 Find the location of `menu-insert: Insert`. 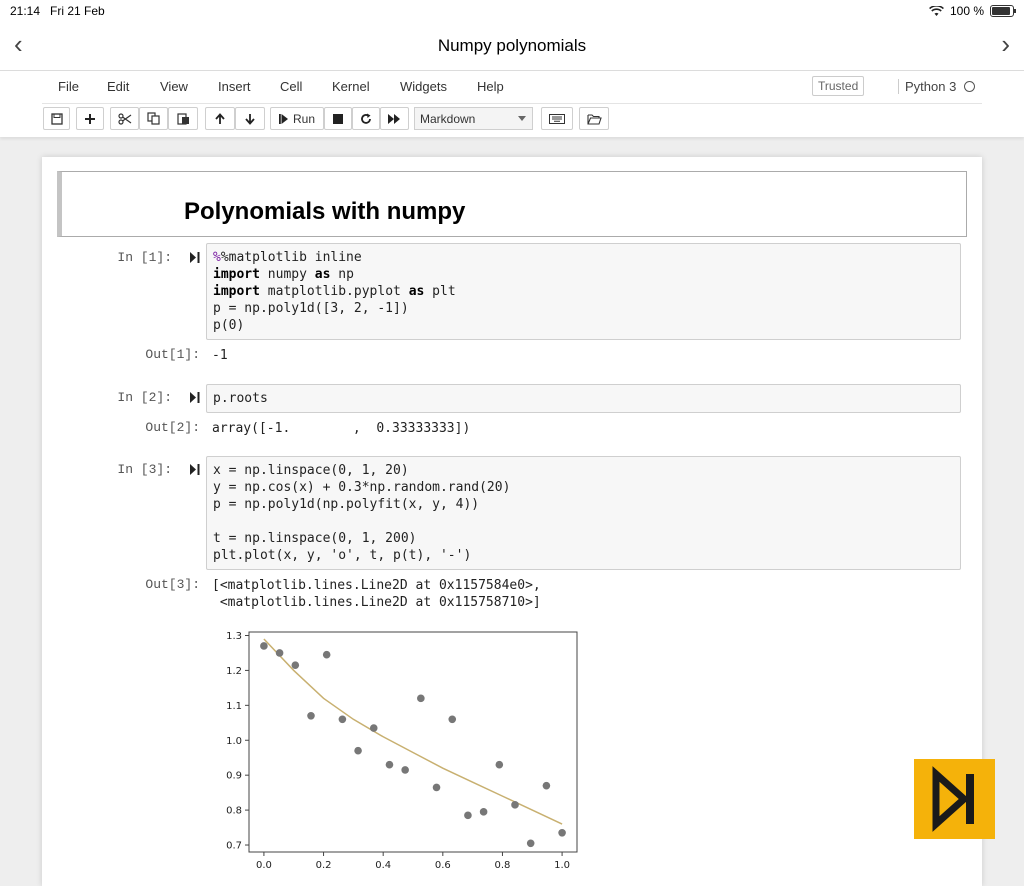

menu-insert: Insert is located at coordinates (234, 86).